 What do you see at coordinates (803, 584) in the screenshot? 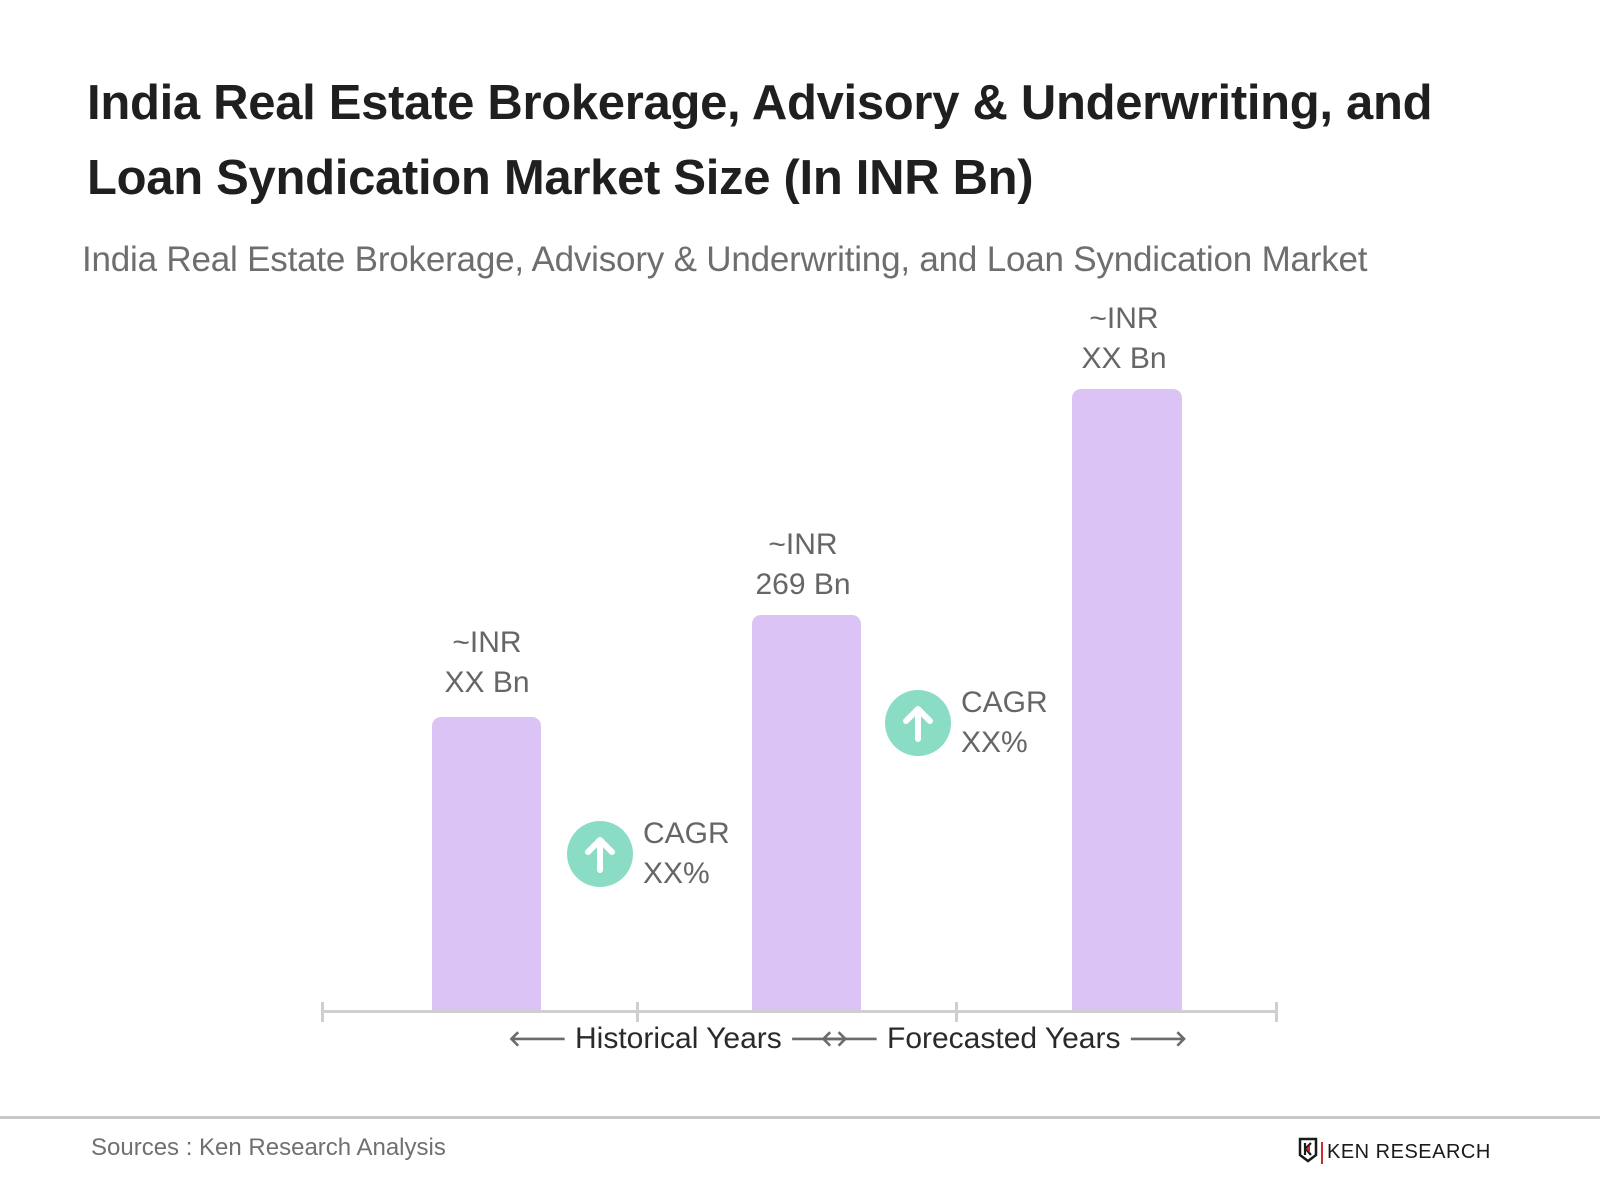
I see `bar-label-value: 269 Bn` at bounding box center [803, 584].